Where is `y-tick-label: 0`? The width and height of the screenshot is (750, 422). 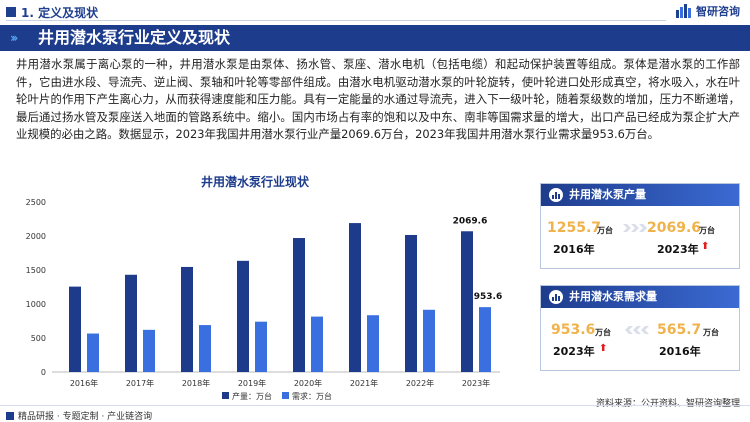
y-tick-label: 0 is located at coordinates (43, 372).